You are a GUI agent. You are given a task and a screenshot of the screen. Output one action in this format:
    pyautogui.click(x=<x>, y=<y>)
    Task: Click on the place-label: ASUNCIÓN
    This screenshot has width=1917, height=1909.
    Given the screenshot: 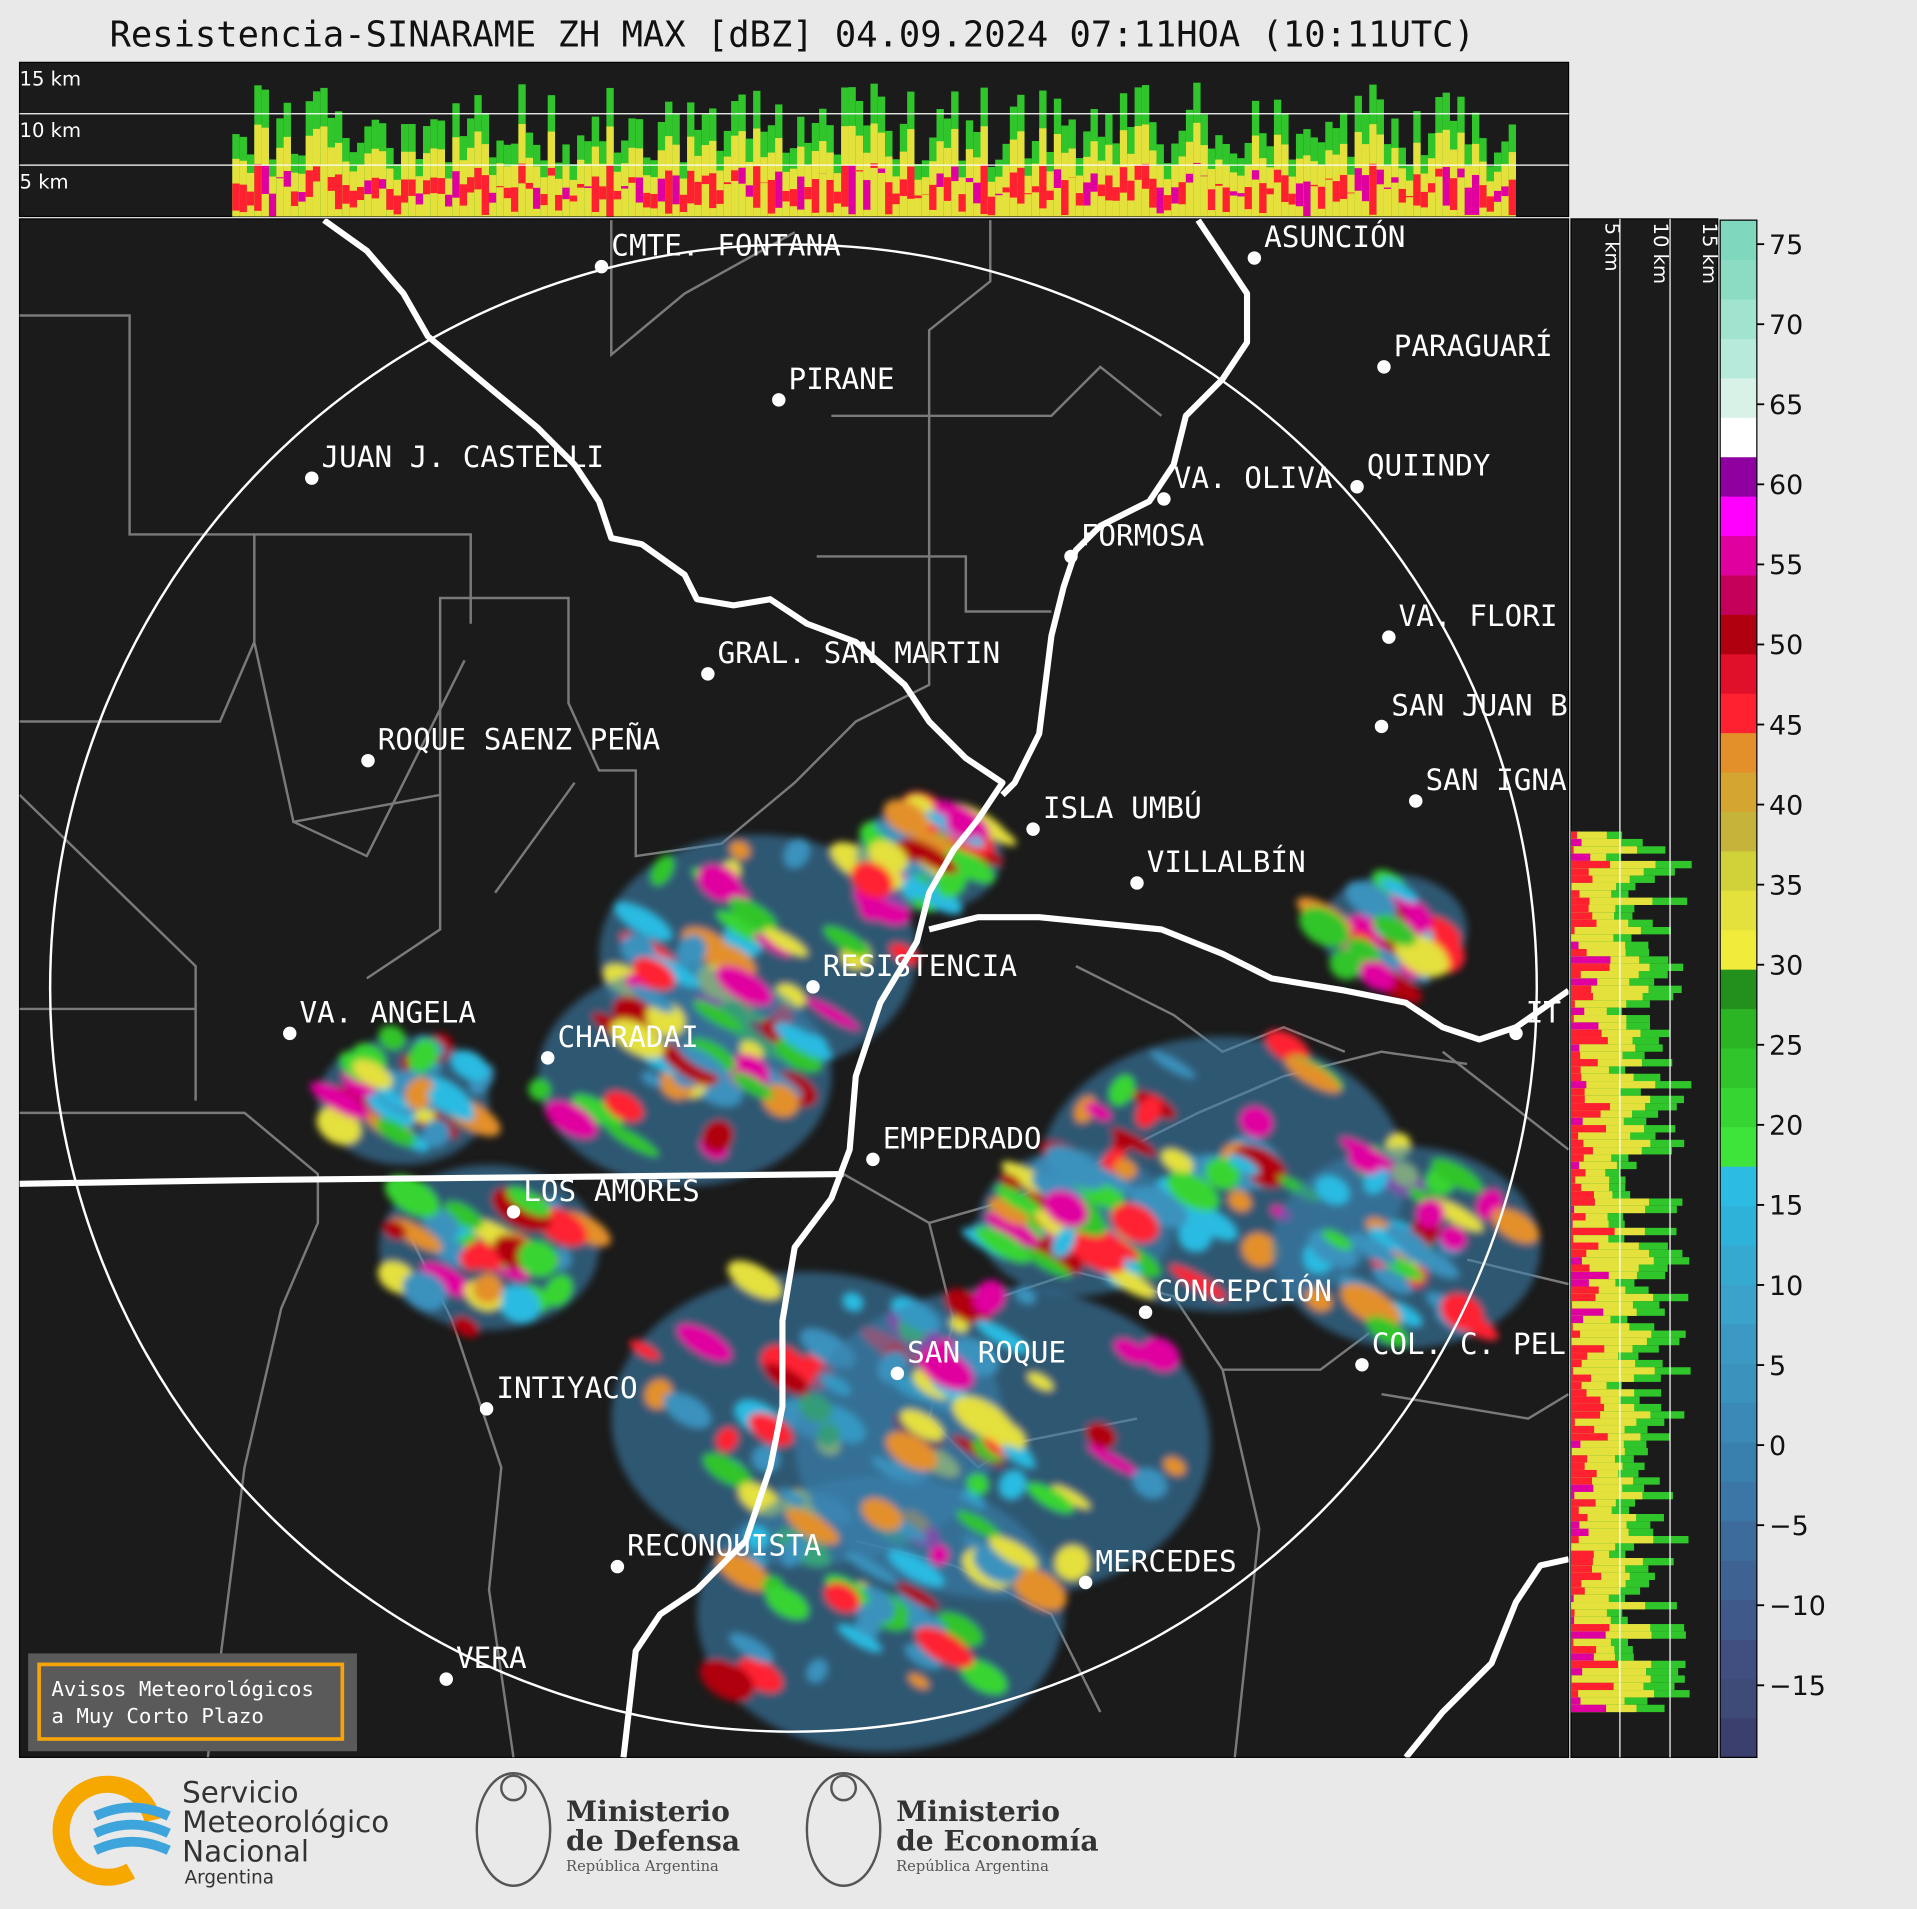 What is the action you would take?
    pyautogui.click(x=1334, y=236)
    